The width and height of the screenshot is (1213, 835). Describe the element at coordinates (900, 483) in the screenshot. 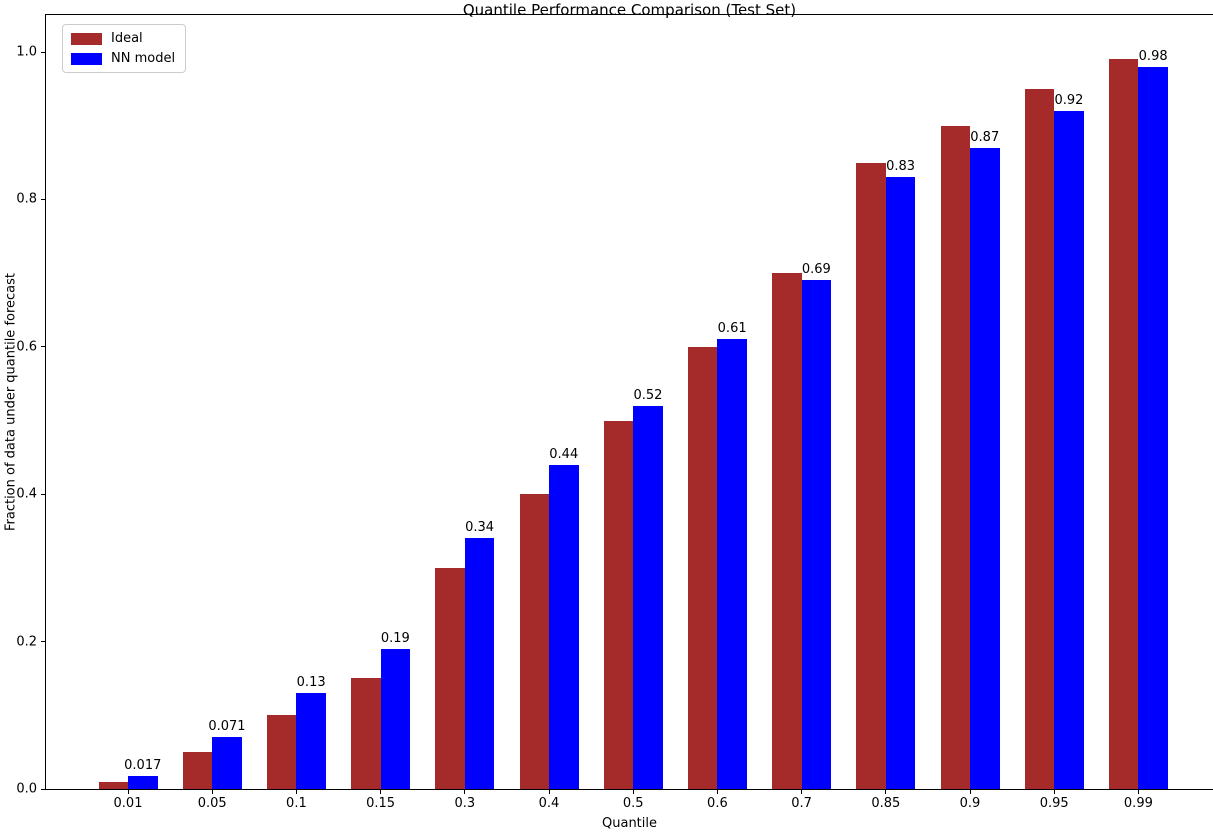

I see `bar-nn-model-0.85` at that location.